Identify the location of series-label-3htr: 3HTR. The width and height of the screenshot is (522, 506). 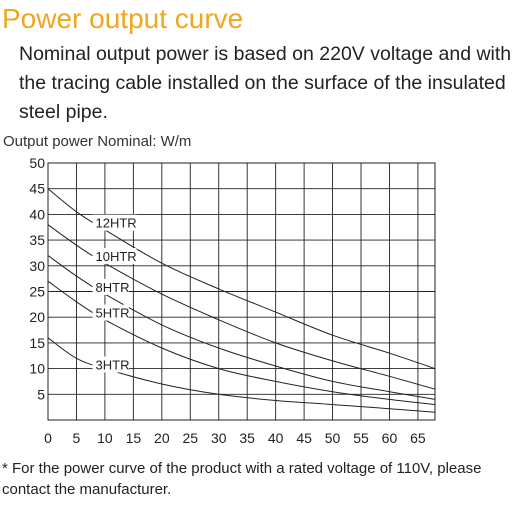
(113, 364).